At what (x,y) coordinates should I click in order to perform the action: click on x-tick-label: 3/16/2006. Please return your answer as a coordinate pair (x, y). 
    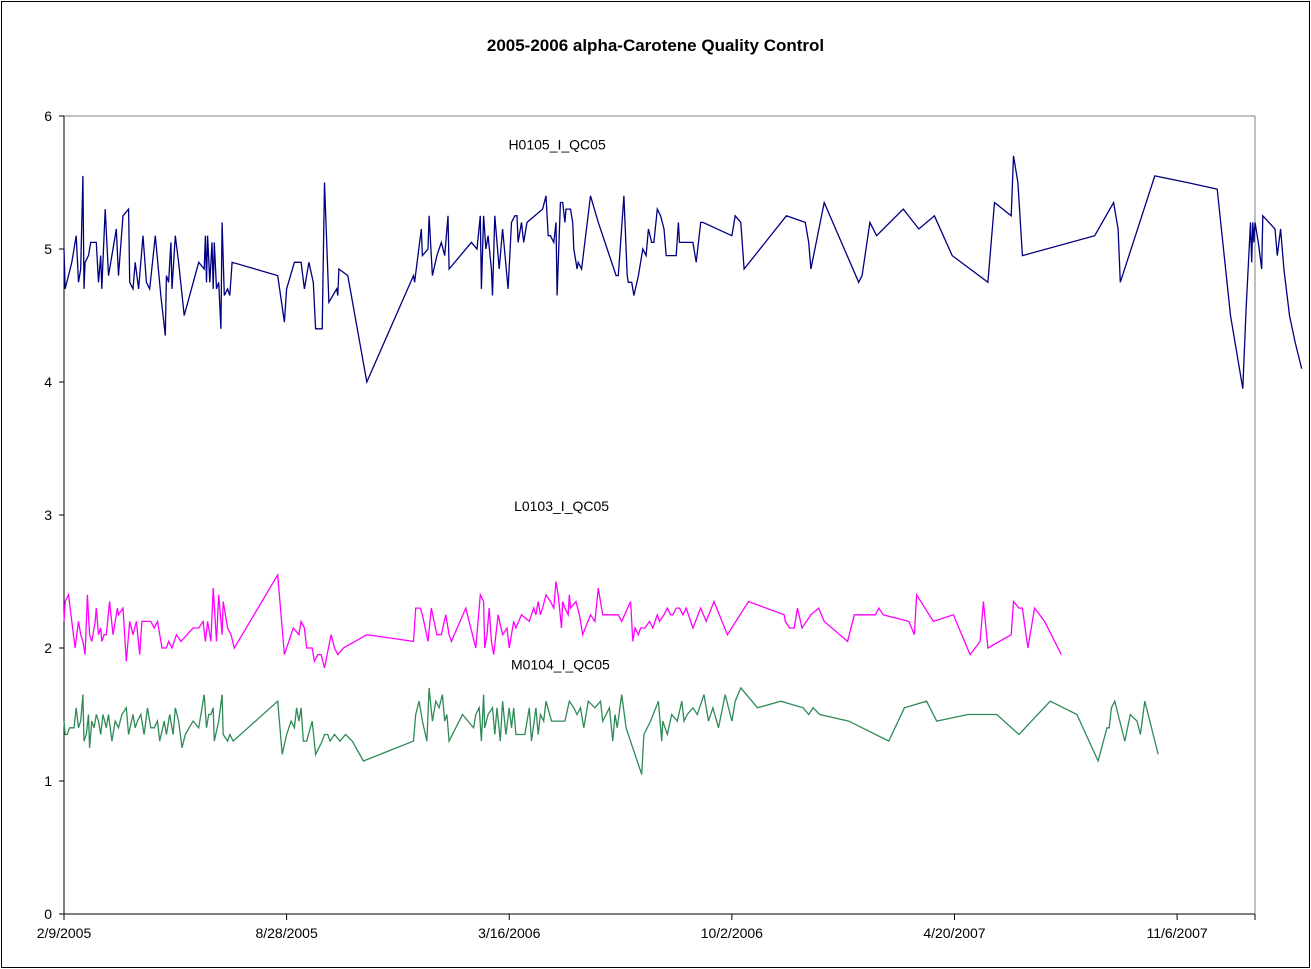
    Looking at the image, I should click on (509, 933).